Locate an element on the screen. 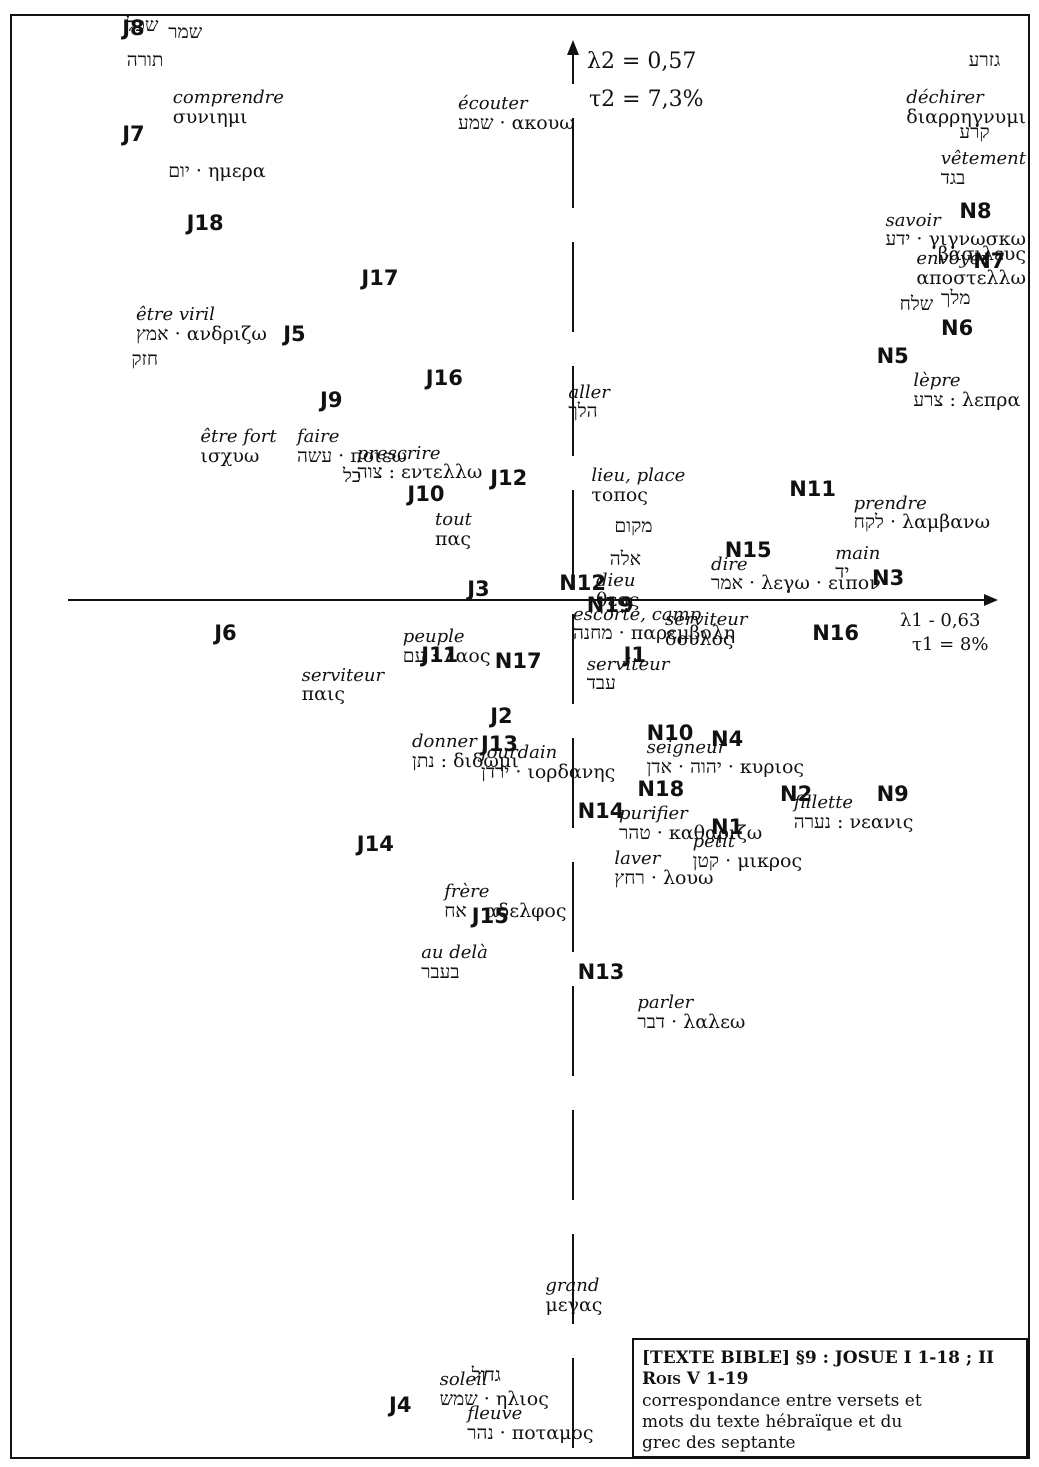 The width and height of the screenshot is (1039, 1467). verse-point-n15: N15 is located at coordinates (748, 549).